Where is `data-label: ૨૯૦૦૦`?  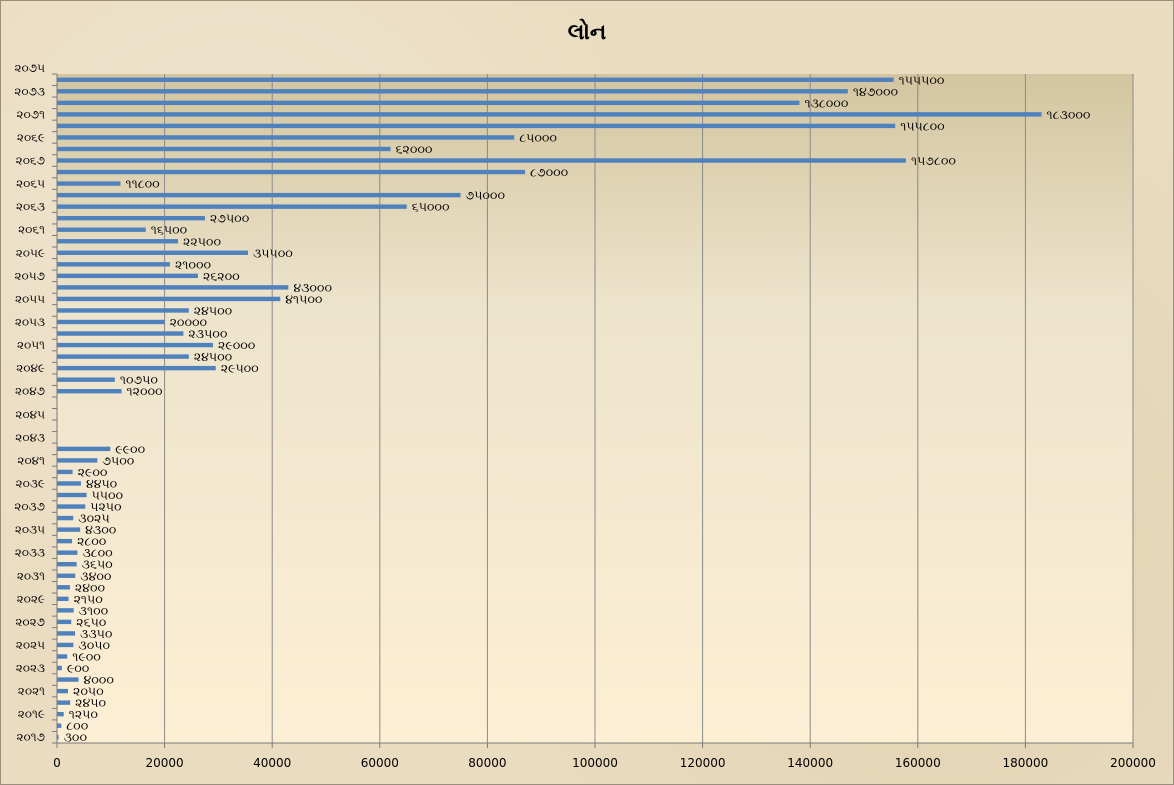 data-label: ૨૯૦૦૦ is located at coordinates (237, 345).